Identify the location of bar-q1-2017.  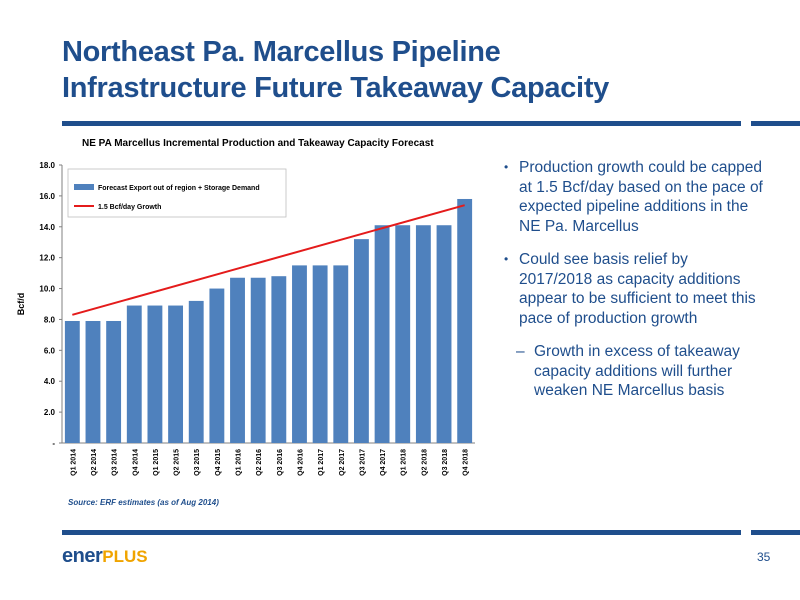
(320, 354).